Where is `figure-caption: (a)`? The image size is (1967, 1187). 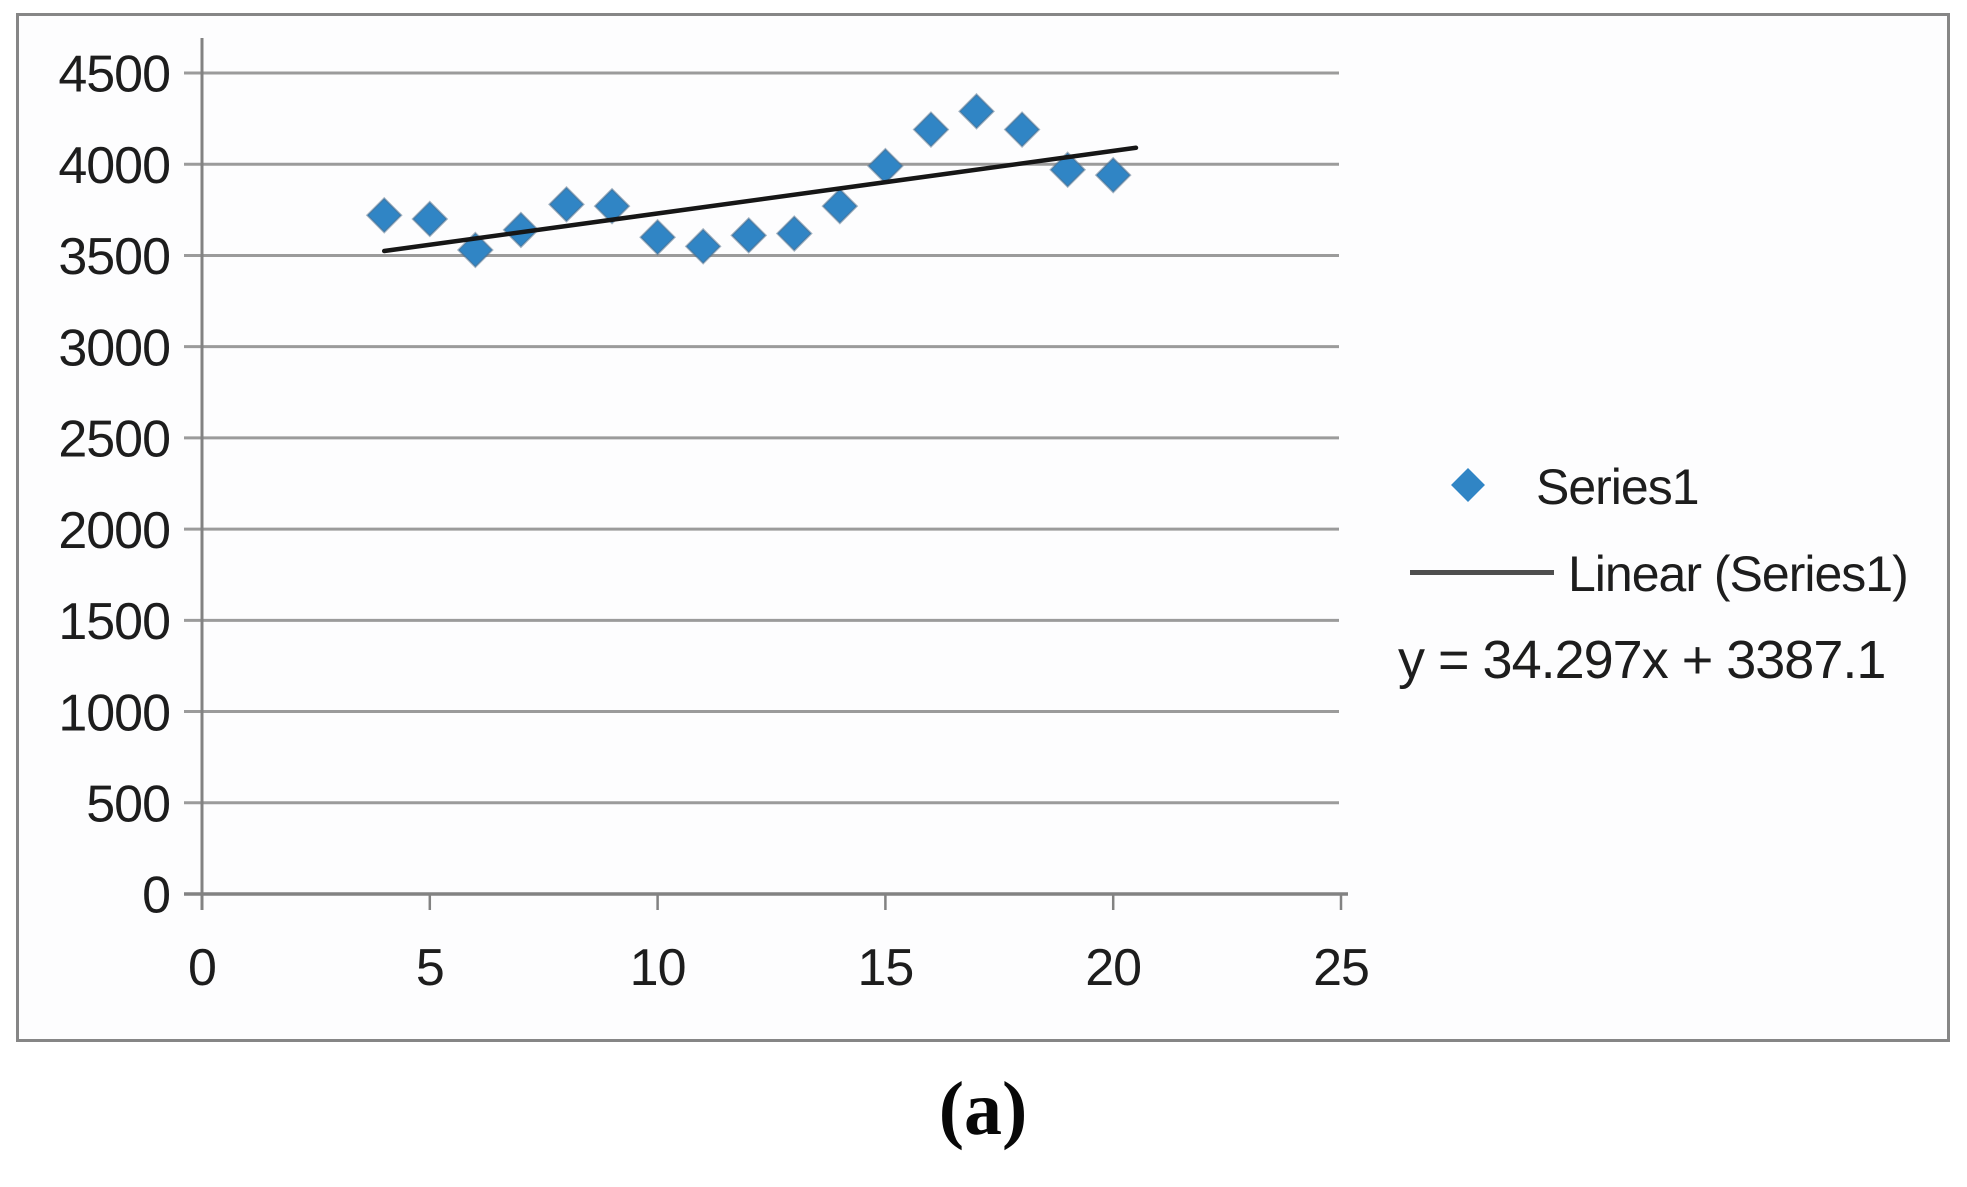 figure-caption: (a) is located at coordinates (983, 1109).